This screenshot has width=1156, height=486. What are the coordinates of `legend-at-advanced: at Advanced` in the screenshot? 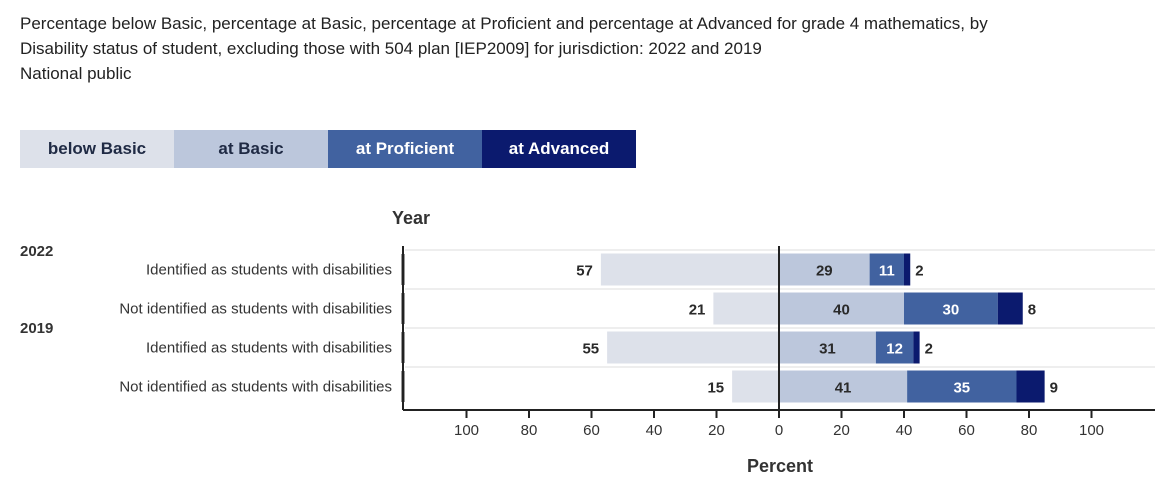 It's located at (559, 149).